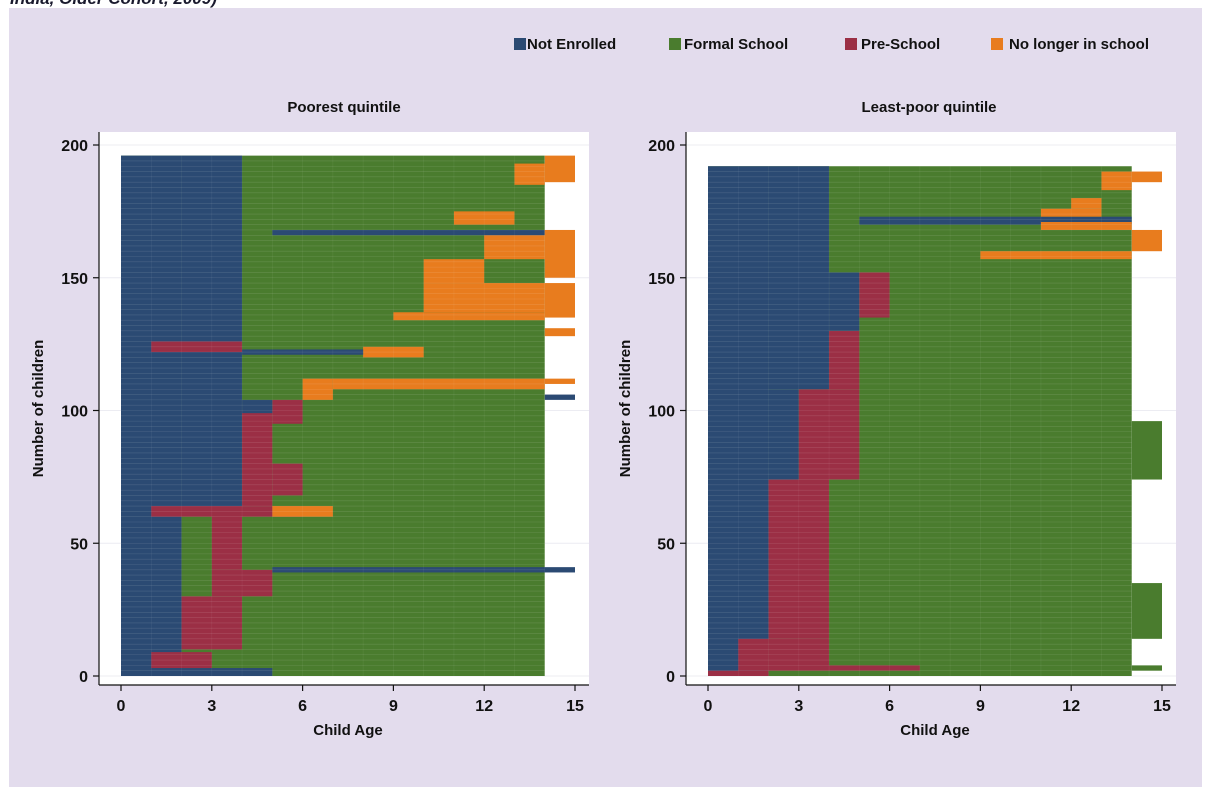  Describe the element at coordinates (900, 44) in the screenshot. I see `legend-label-pre-school: Pre-School` at that location.